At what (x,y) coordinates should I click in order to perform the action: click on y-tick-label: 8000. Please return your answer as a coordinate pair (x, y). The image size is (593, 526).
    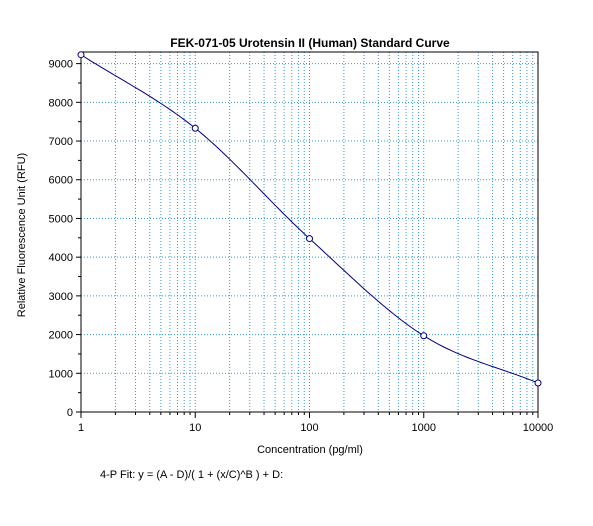
    Looking at the image, I should click on (61, 103).